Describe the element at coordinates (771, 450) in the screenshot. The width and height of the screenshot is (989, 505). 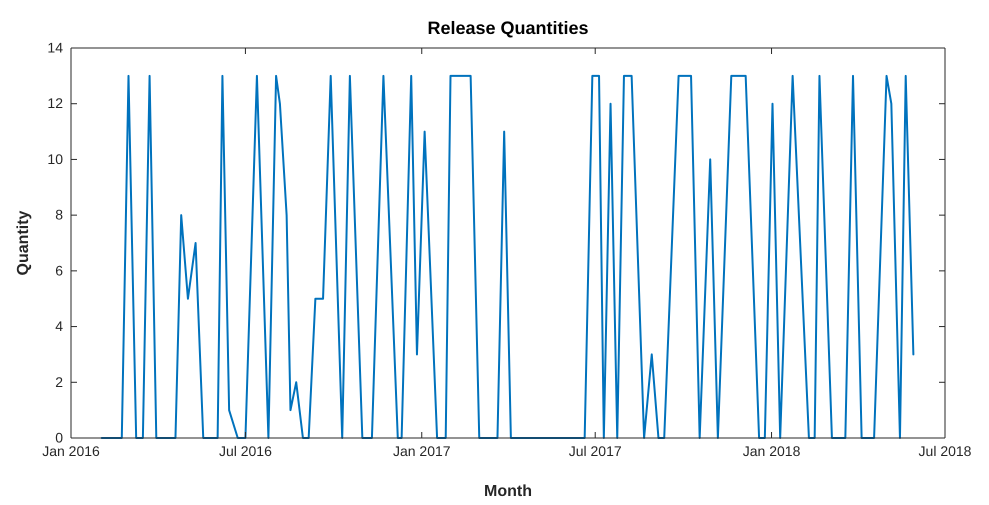
I see `x-tick-label: Jan 2018` at that location.